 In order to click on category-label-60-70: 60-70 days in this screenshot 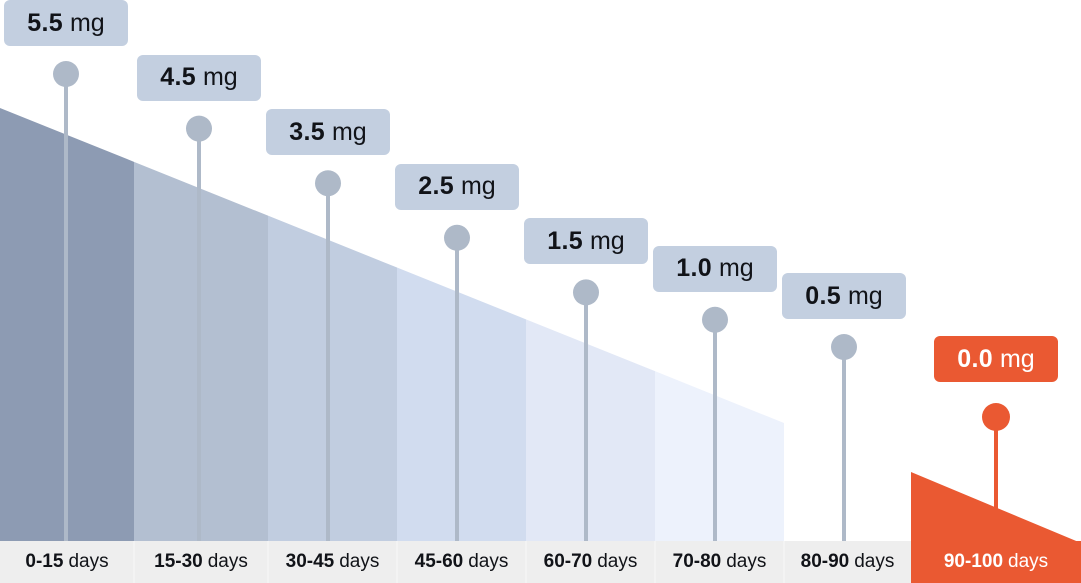, I will do `click(590, 562)`.